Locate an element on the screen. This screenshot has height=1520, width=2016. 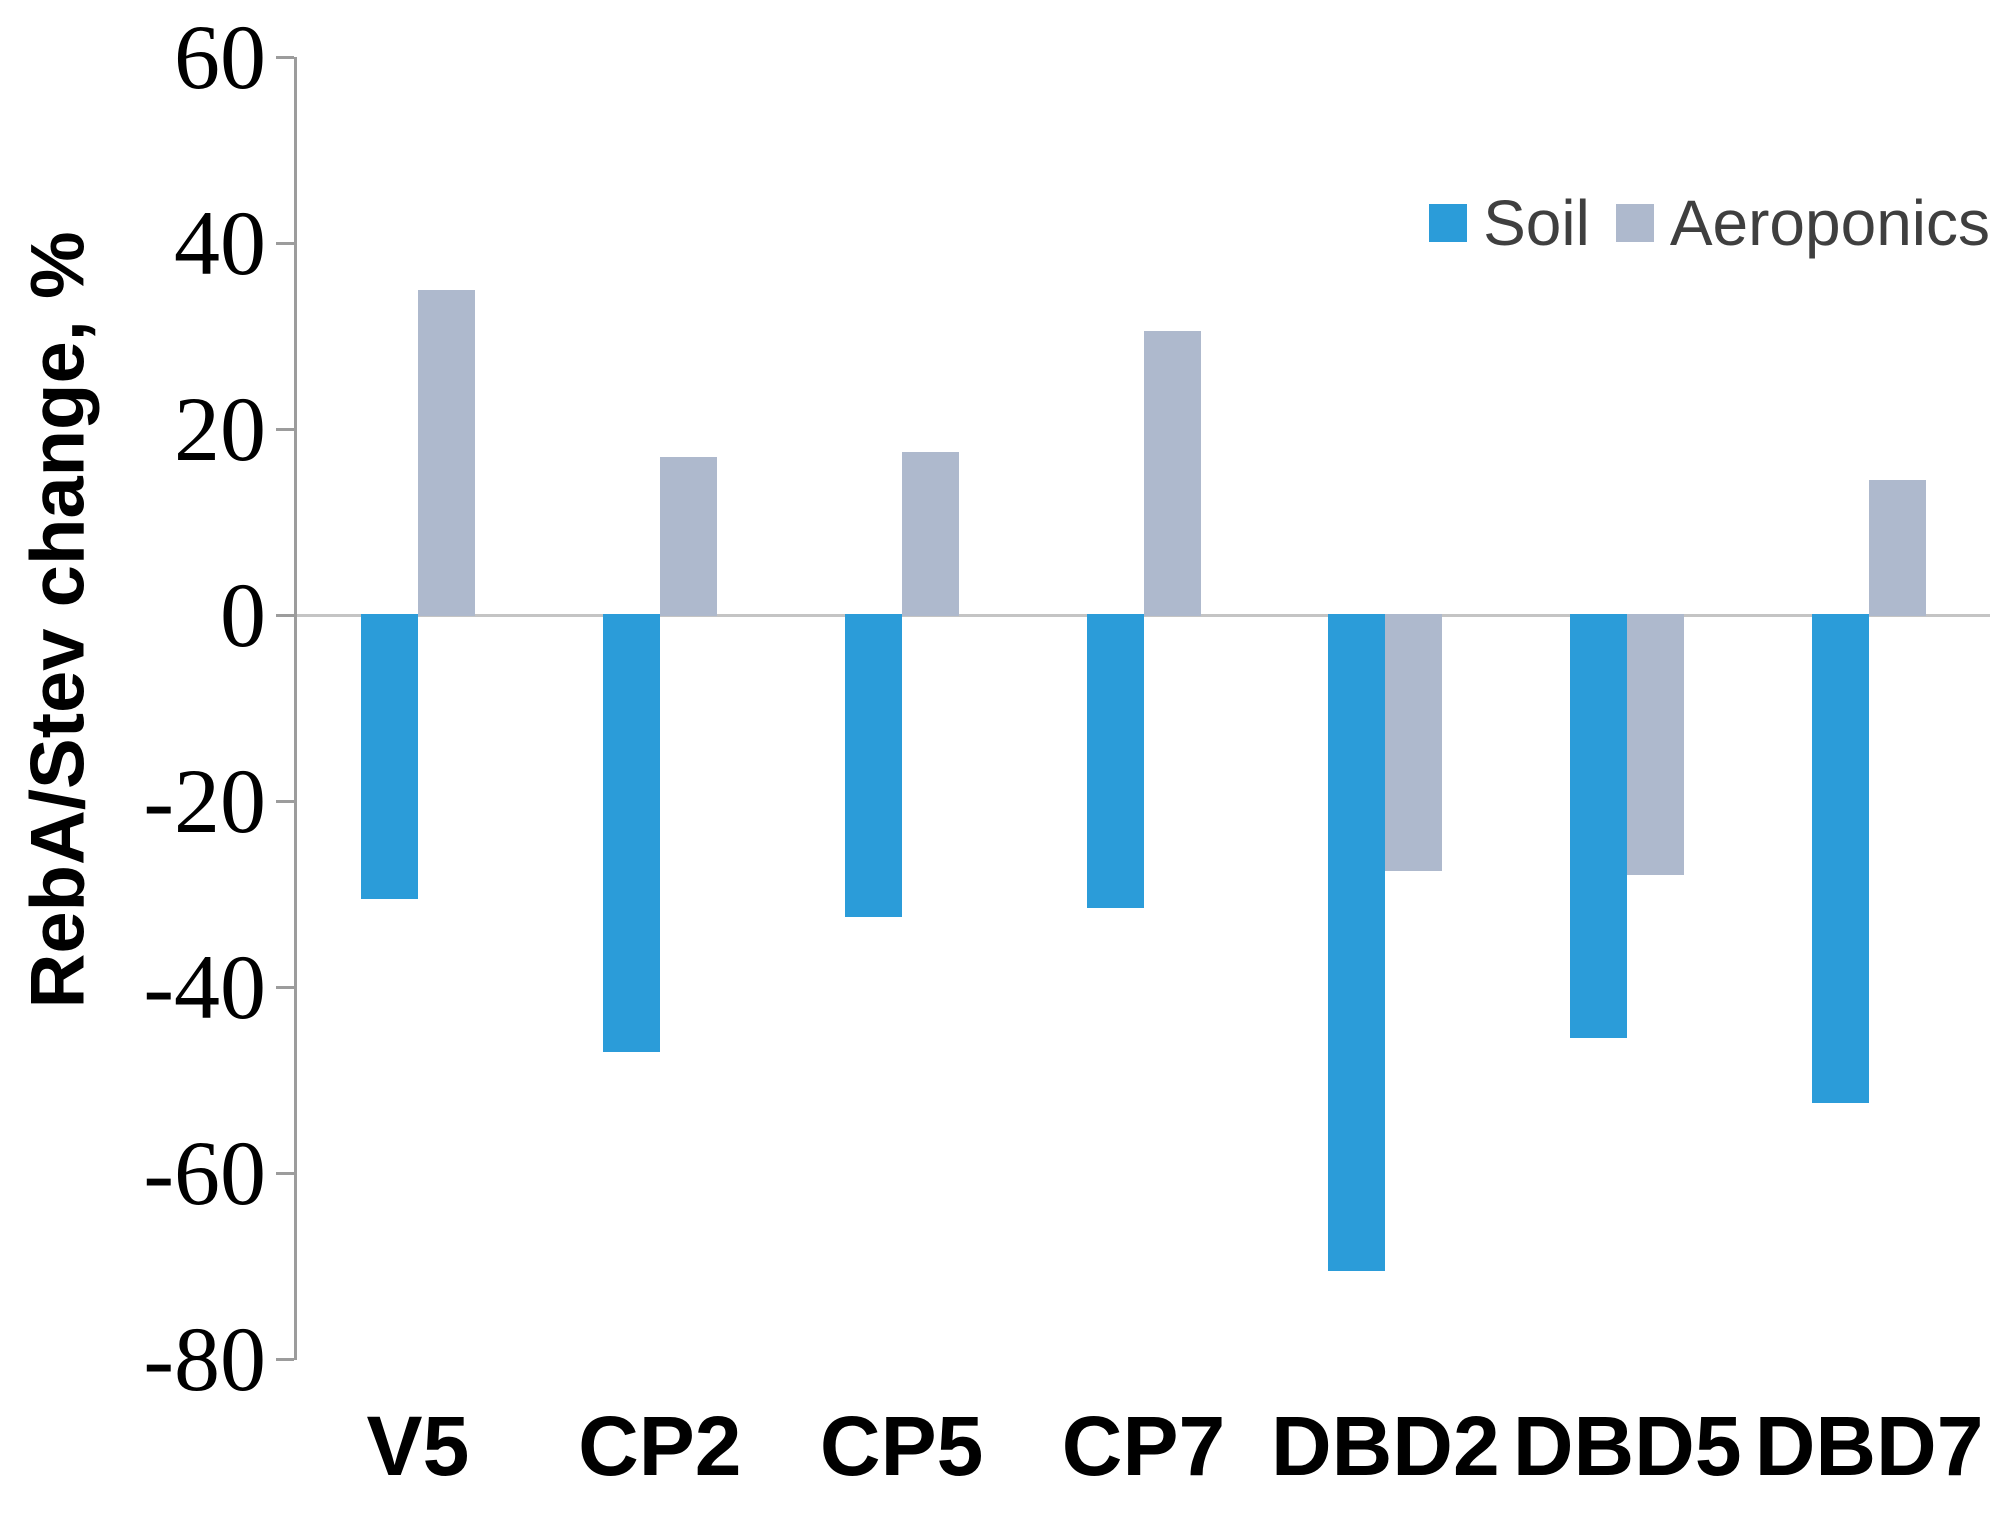
y-tick-label: 20 is located at coordinates (220, 429).